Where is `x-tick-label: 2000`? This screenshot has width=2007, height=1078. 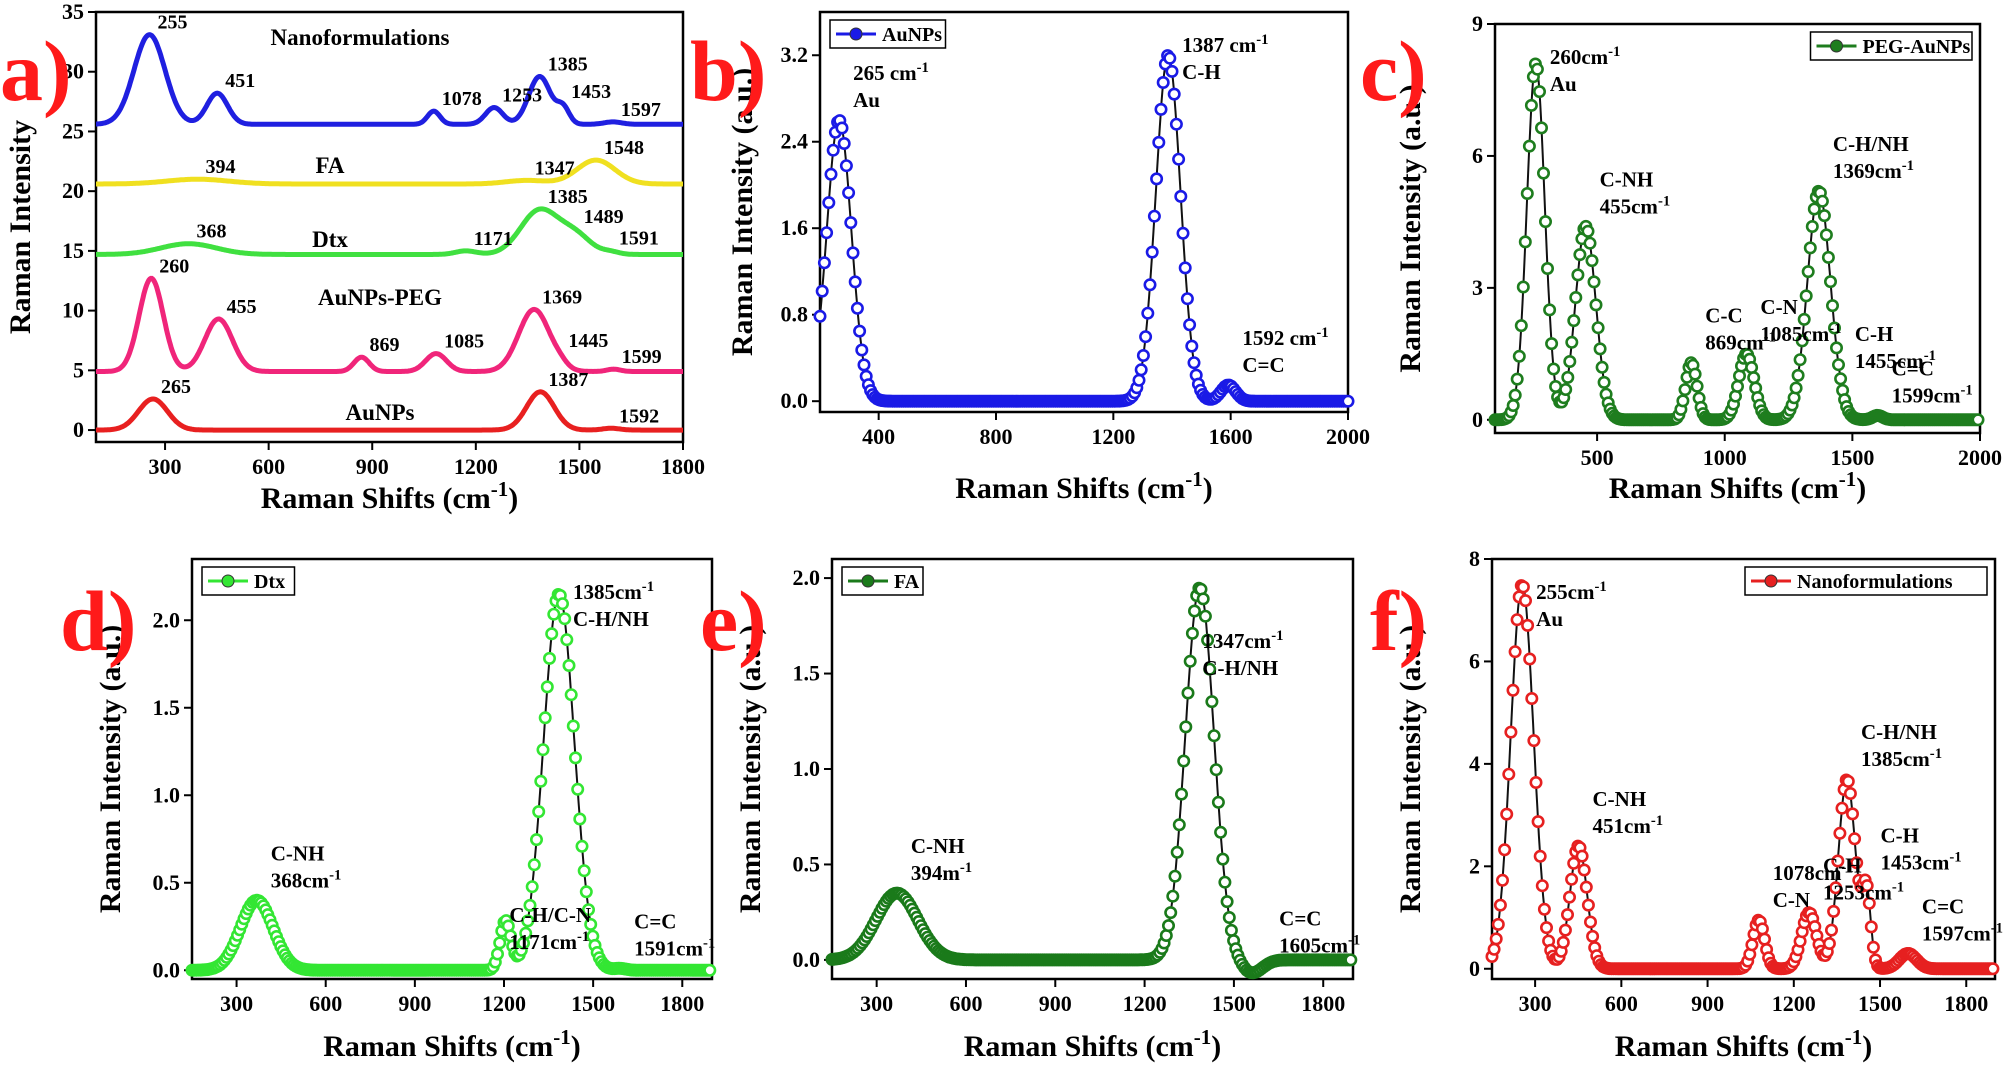 x-tick-label: 2000 is located at coordinates (1348, 436).